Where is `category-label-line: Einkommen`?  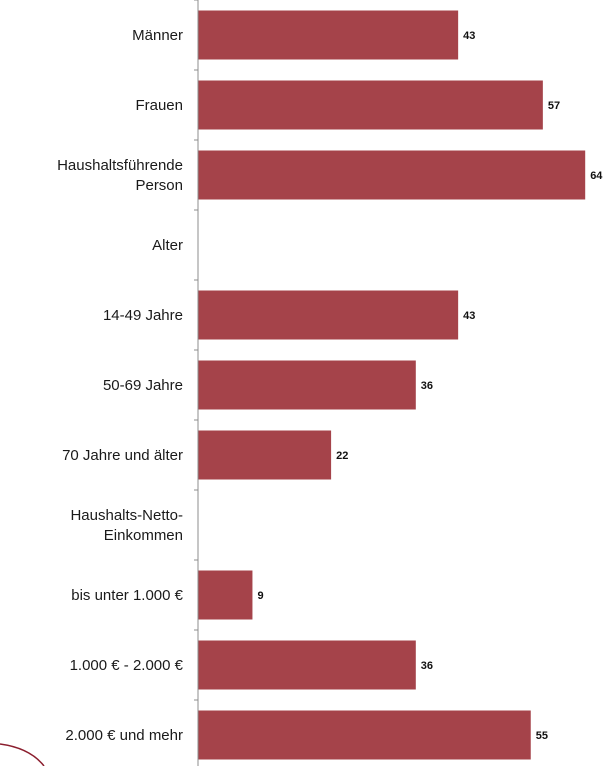 category-label-line: Einkommen is located at coordinates (143, 535).